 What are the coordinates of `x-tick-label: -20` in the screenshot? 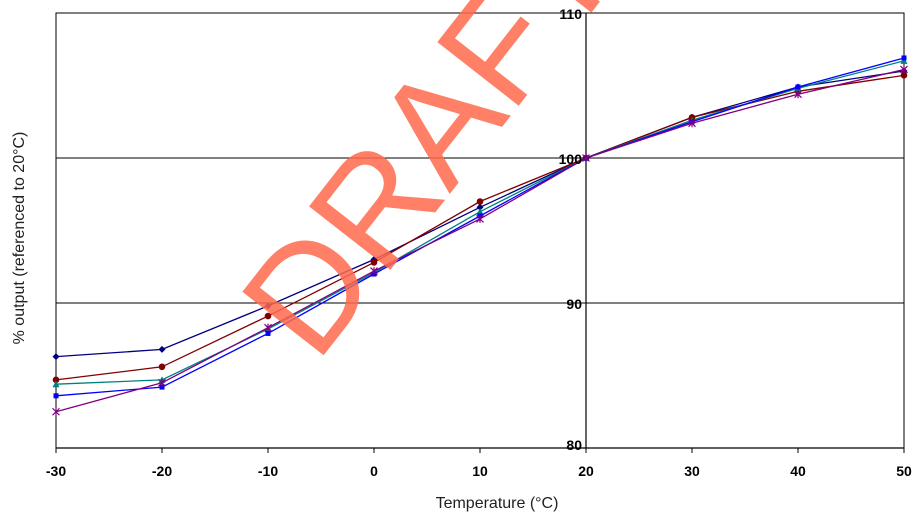 It's located at (162, 471).